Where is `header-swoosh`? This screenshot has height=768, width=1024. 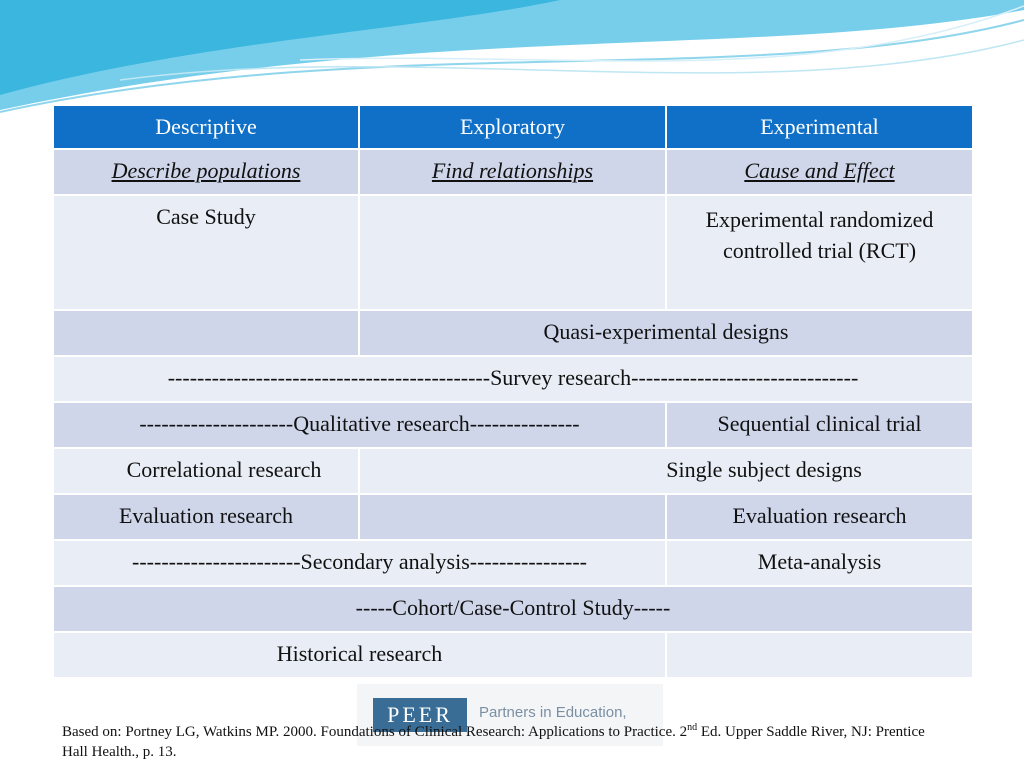 header-swoosh is located at coordinates (512, 56).